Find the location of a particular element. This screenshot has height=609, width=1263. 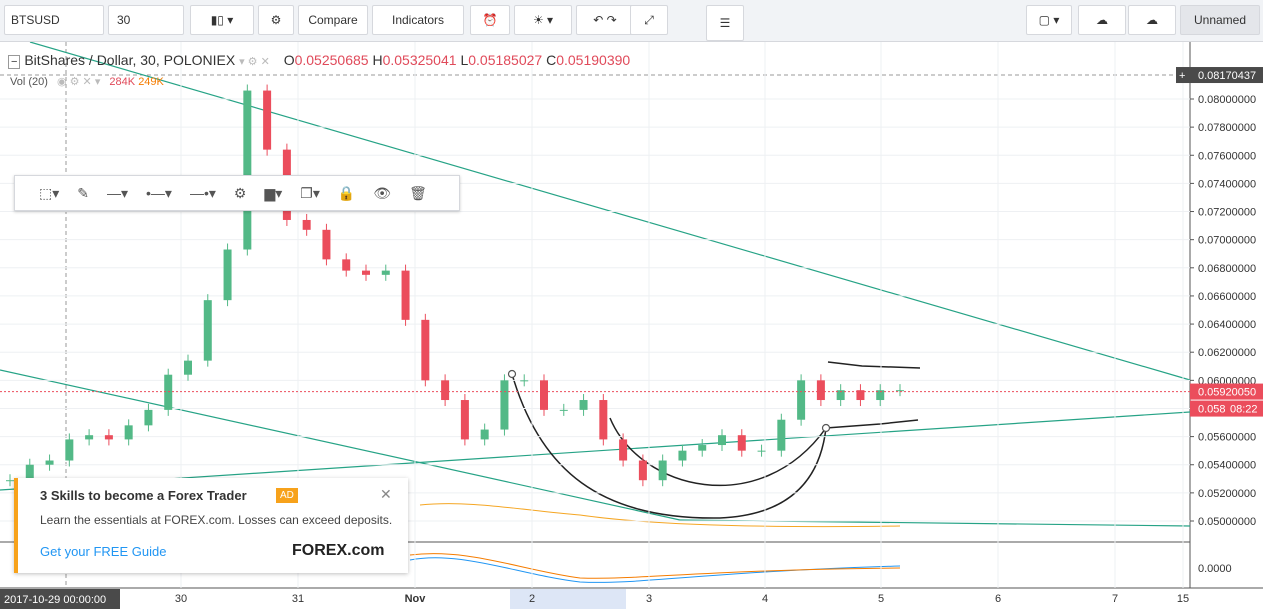

tool: •—▾ is located at coordinates (159, 192).